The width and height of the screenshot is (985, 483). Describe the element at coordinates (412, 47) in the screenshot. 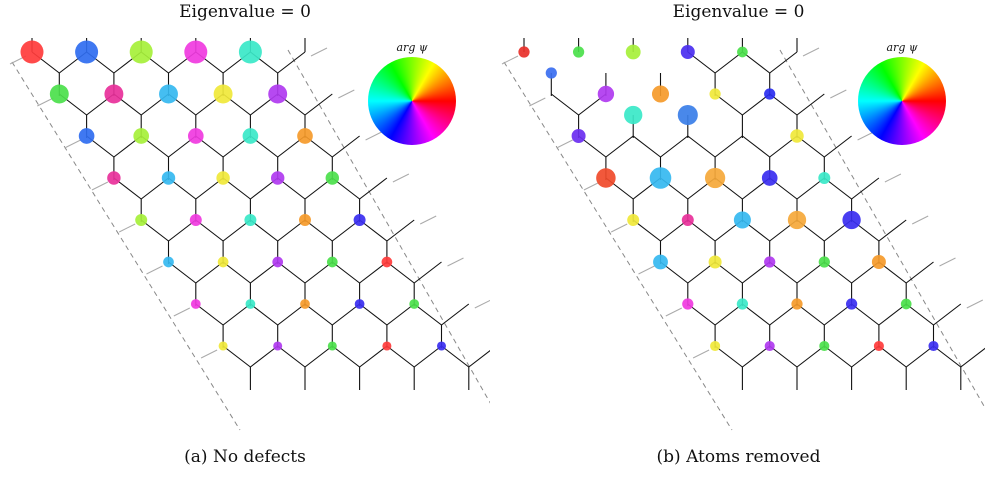

I see `phase-legend-label: arg ψ` at that location.